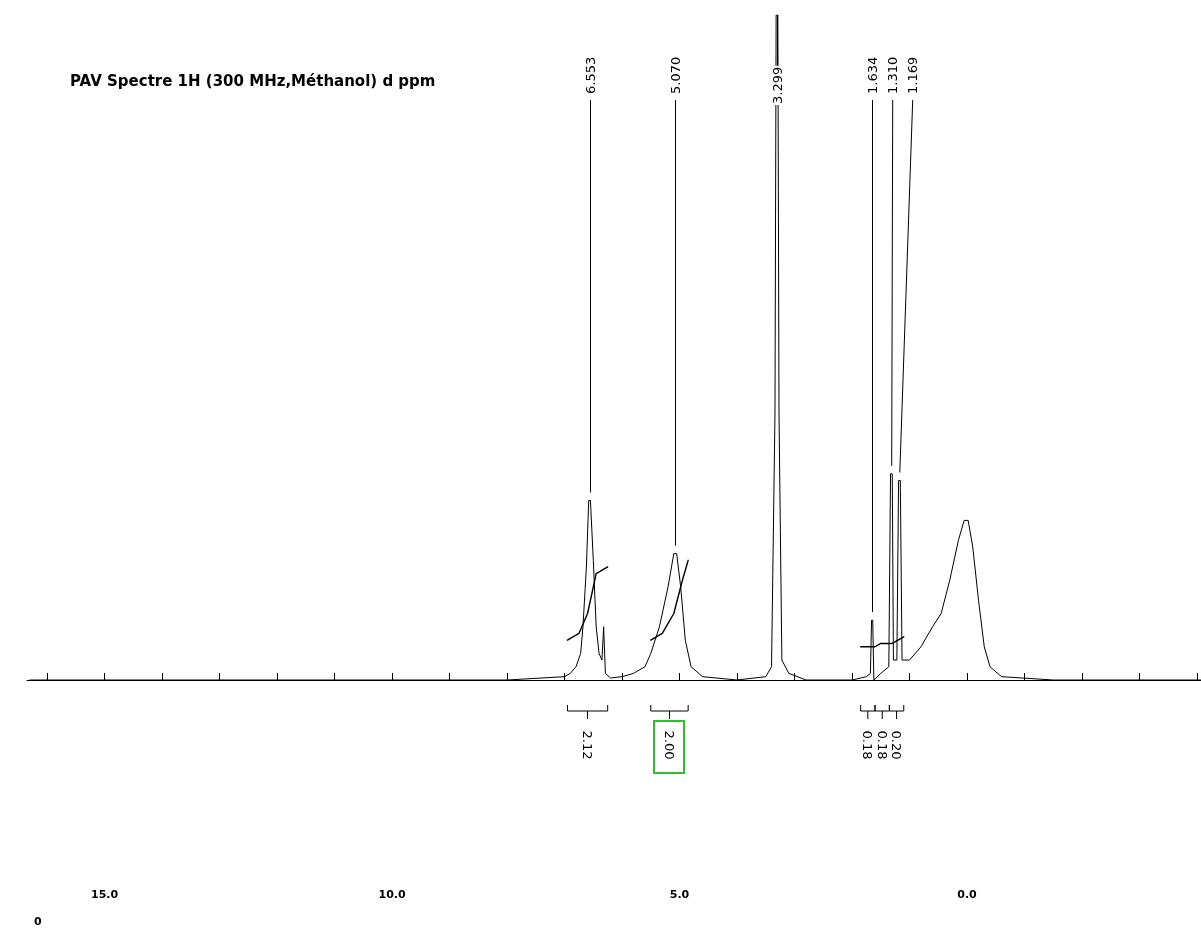  I want to click on text: 0, so click(38, 921).